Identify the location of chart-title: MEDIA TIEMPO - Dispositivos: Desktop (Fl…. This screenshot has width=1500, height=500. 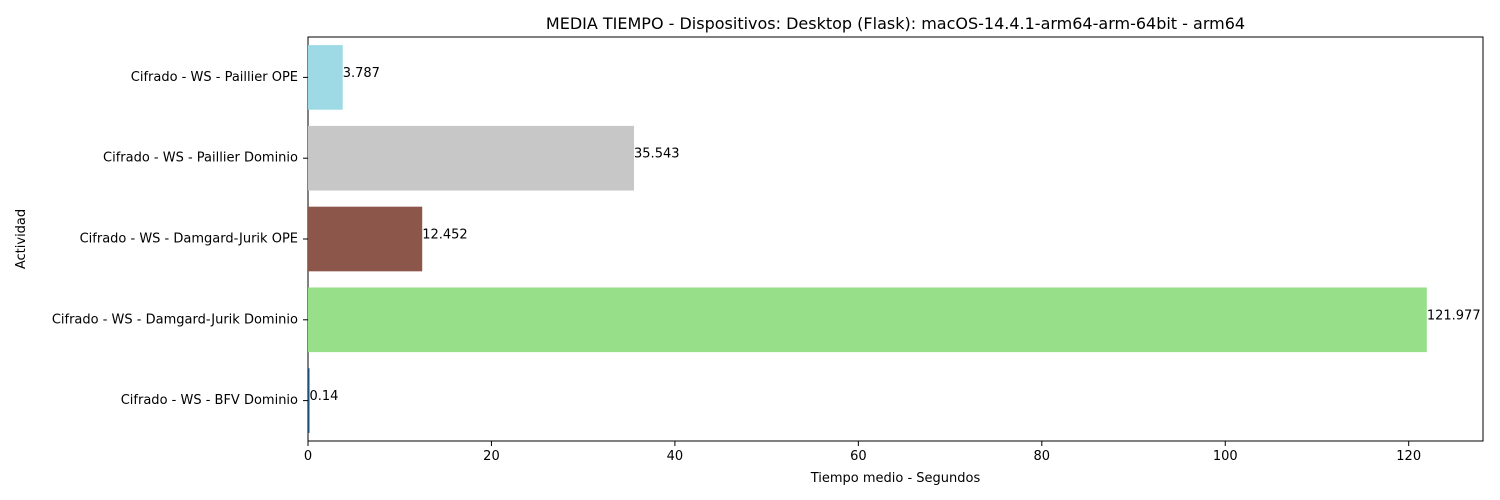
(895, 23).